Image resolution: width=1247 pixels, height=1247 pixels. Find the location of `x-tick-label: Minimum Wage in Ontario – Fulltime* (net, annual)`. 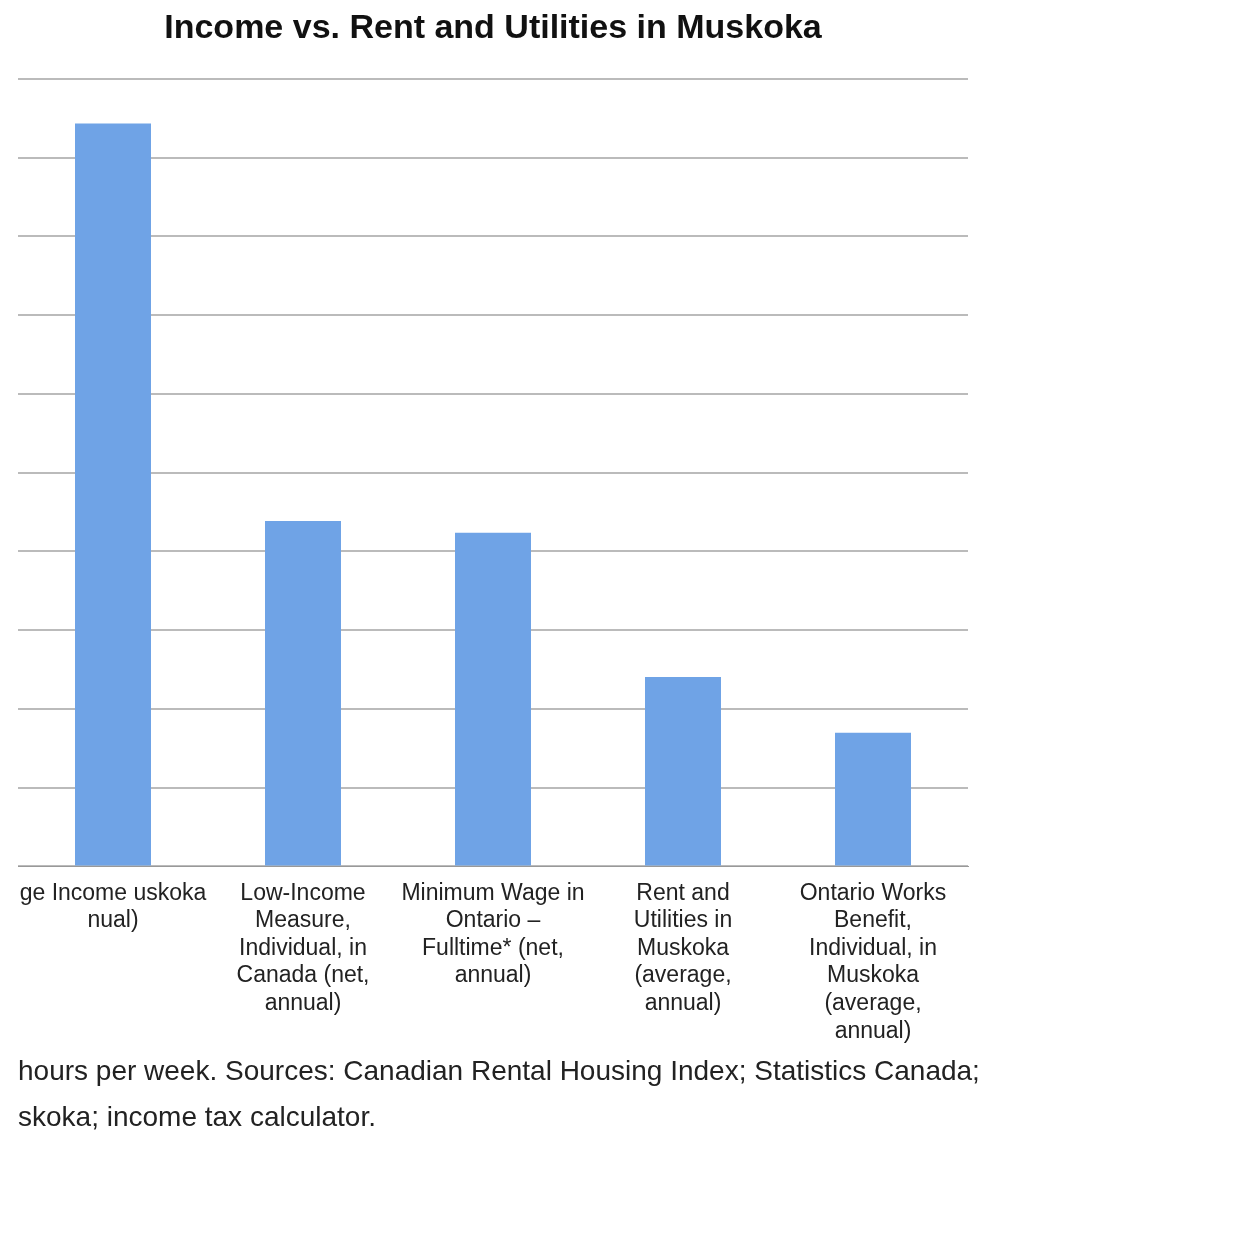

x-tick-label: Minimum Wage in Ontario – Fulltime* (net, annual) is located at coordinates (493, 933).